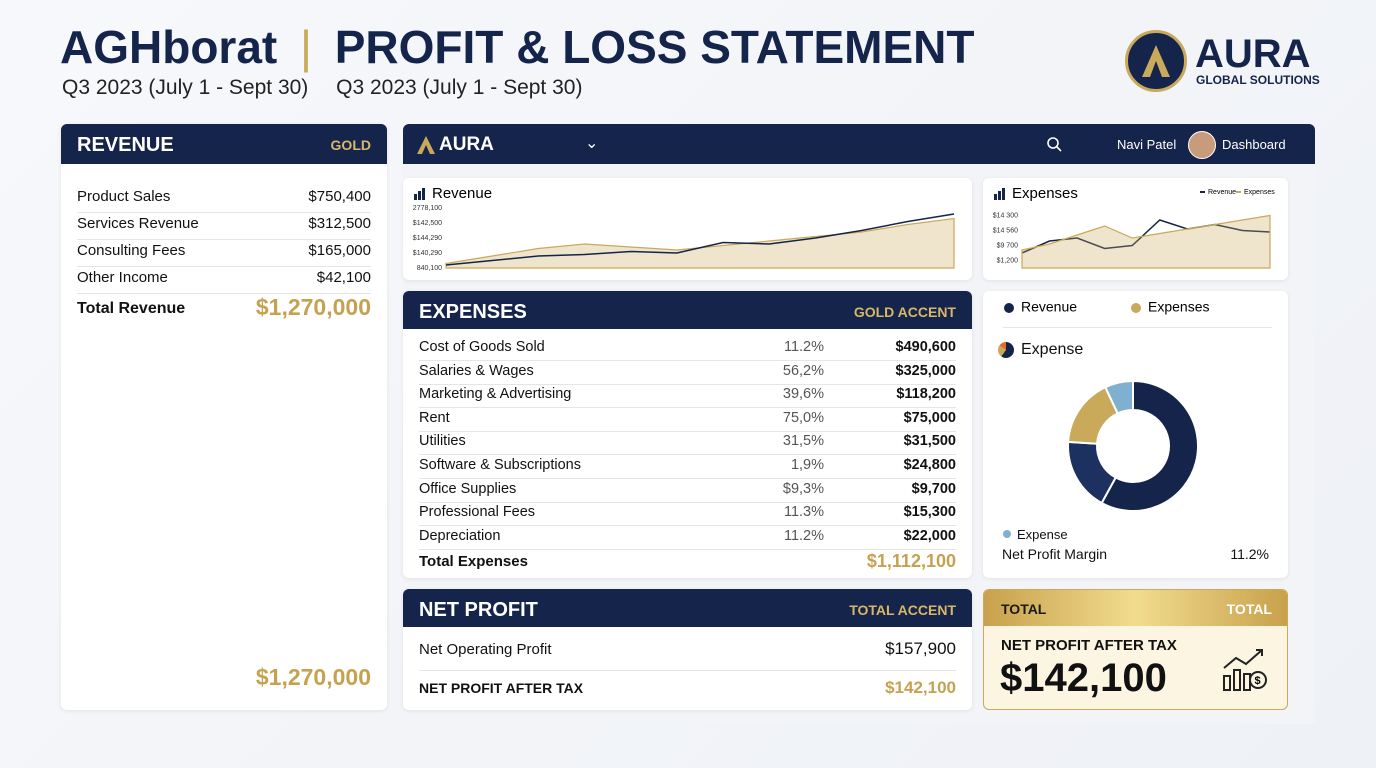 The height and width of the screenshot is (768, 1376). I want to click on row-label: Office Supplies, so click(468, 488).